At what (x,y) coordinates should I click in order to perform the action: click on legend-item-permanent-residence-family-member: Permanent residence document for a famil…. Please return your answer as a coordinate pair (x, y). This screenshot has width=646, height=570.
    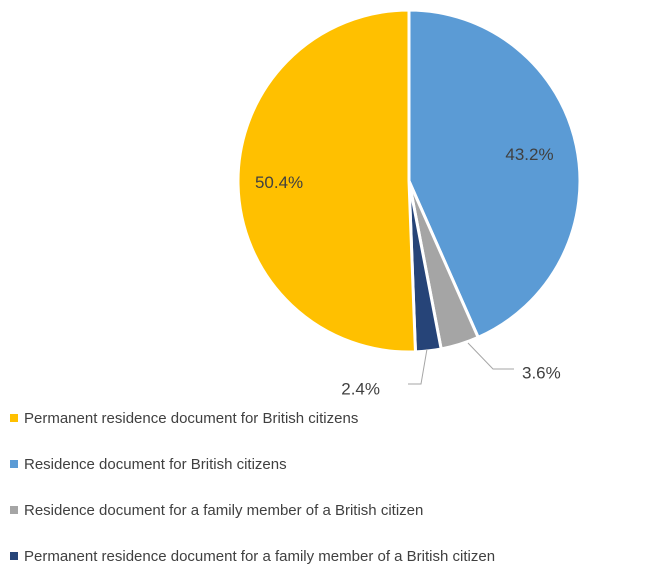
    Looking at the image, I should click on (252, 556).